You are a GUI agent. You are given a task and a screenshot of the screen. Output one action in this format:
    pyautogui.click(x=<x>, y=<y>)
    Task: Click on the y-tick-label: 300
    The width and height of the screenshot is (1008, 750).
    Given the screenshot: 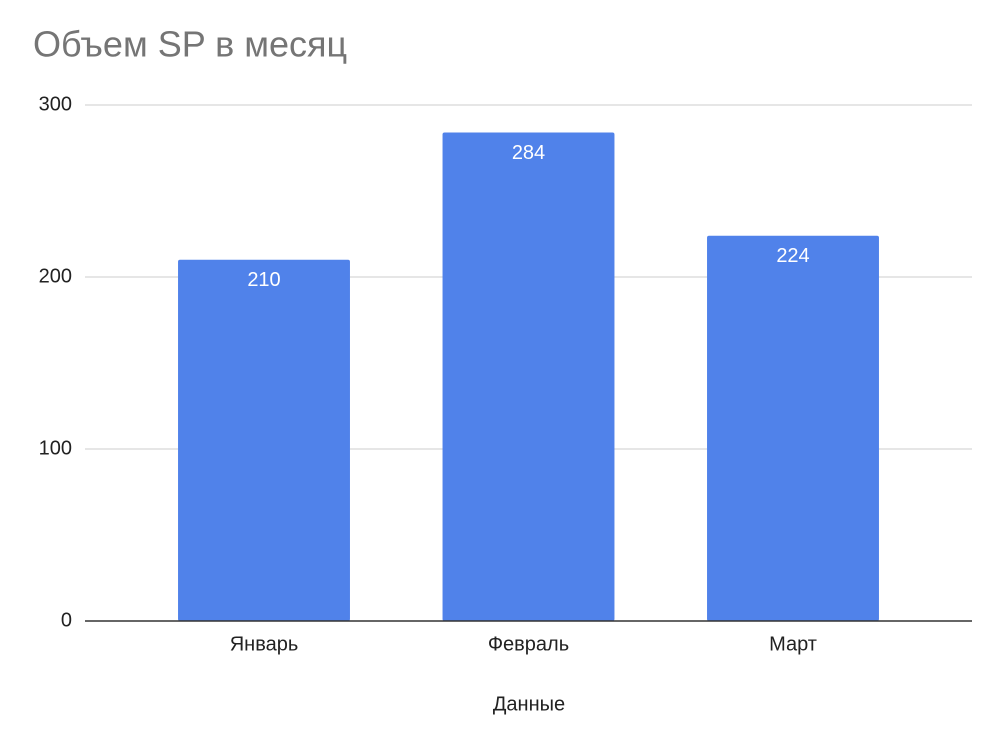 What is the action you would take?
    pyautogui.click(x=55, y=104)
    